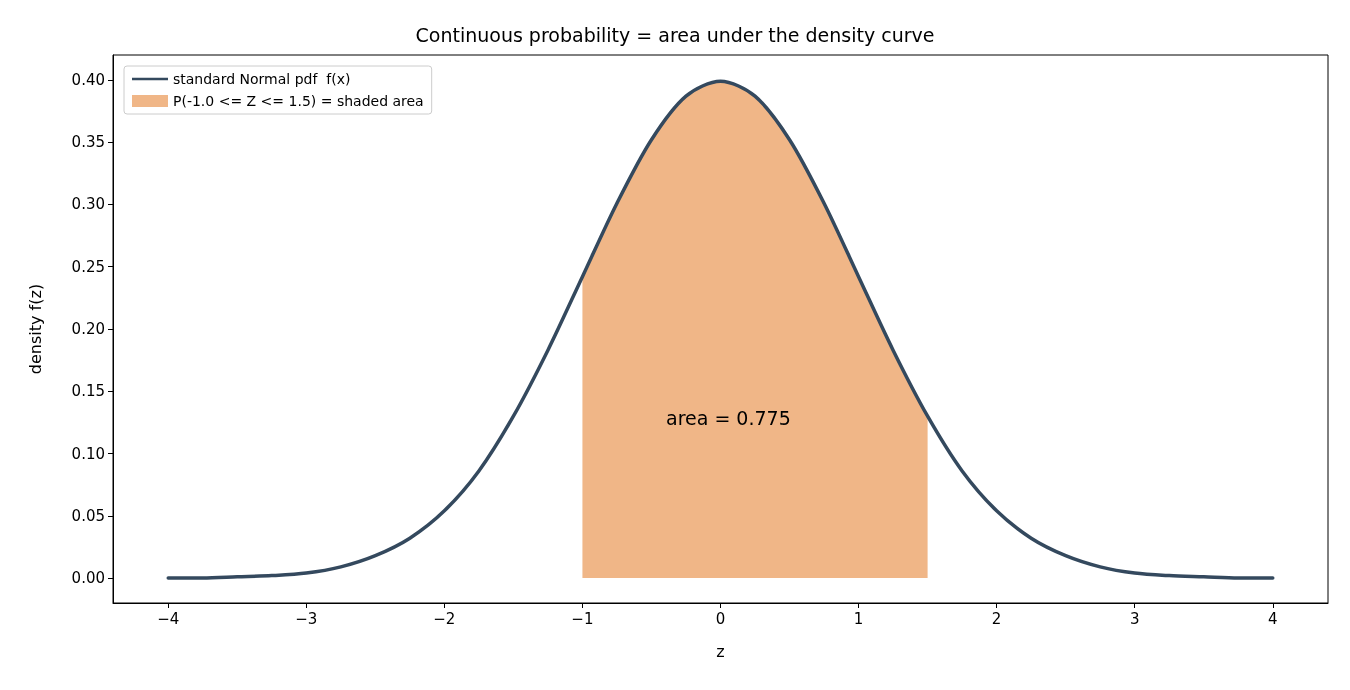 This screenshot has width=1350, height=690. Describe the element at coordinates (728, 417) in the screenshot. I see `annotation: area = 0.775` at that location.